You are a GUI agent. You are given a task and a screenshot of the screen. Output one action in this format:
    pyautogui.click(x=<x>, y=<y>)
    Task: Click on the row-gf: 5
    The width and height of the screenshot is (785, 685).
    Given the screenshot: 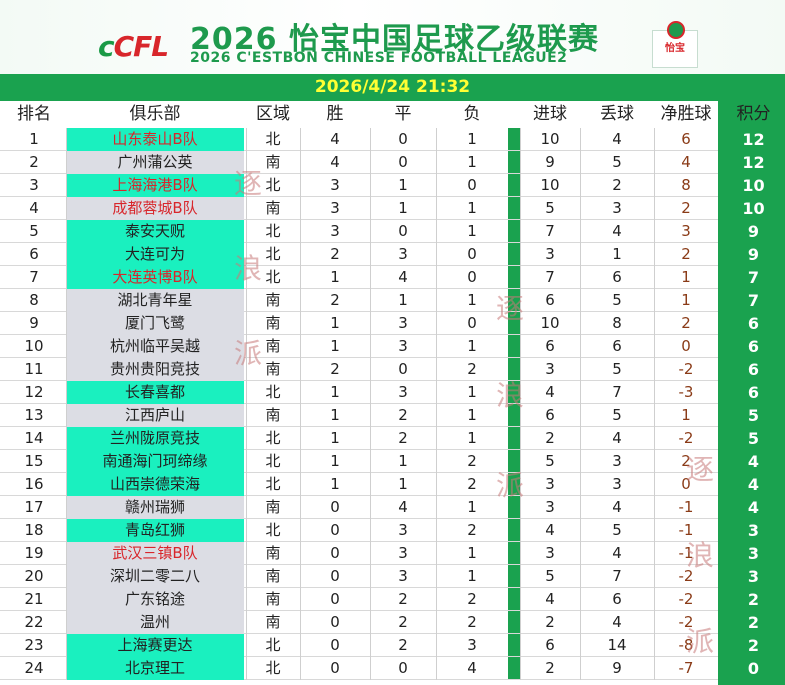 What is the action you would take?
    pyautogui.click(x=550, y=576)
    